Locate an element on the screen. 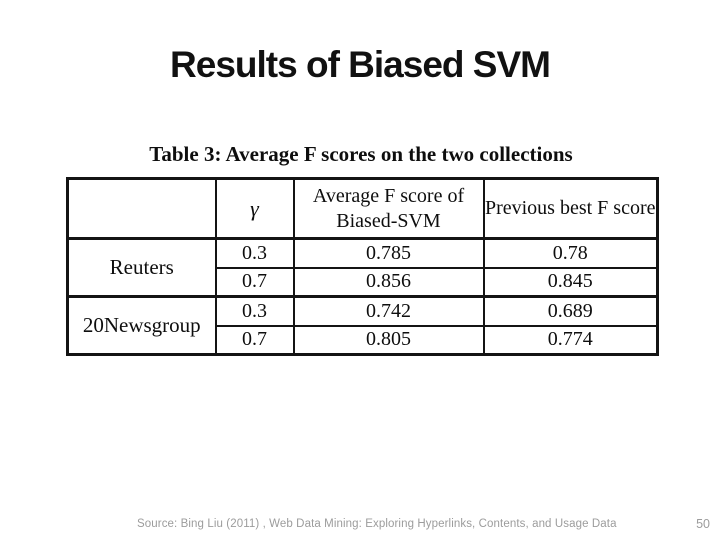 Image resolution: width=720 pixels, height=540 pixels. biased-svm-score-cell: 0.805 is located at coordinates (388, 340).